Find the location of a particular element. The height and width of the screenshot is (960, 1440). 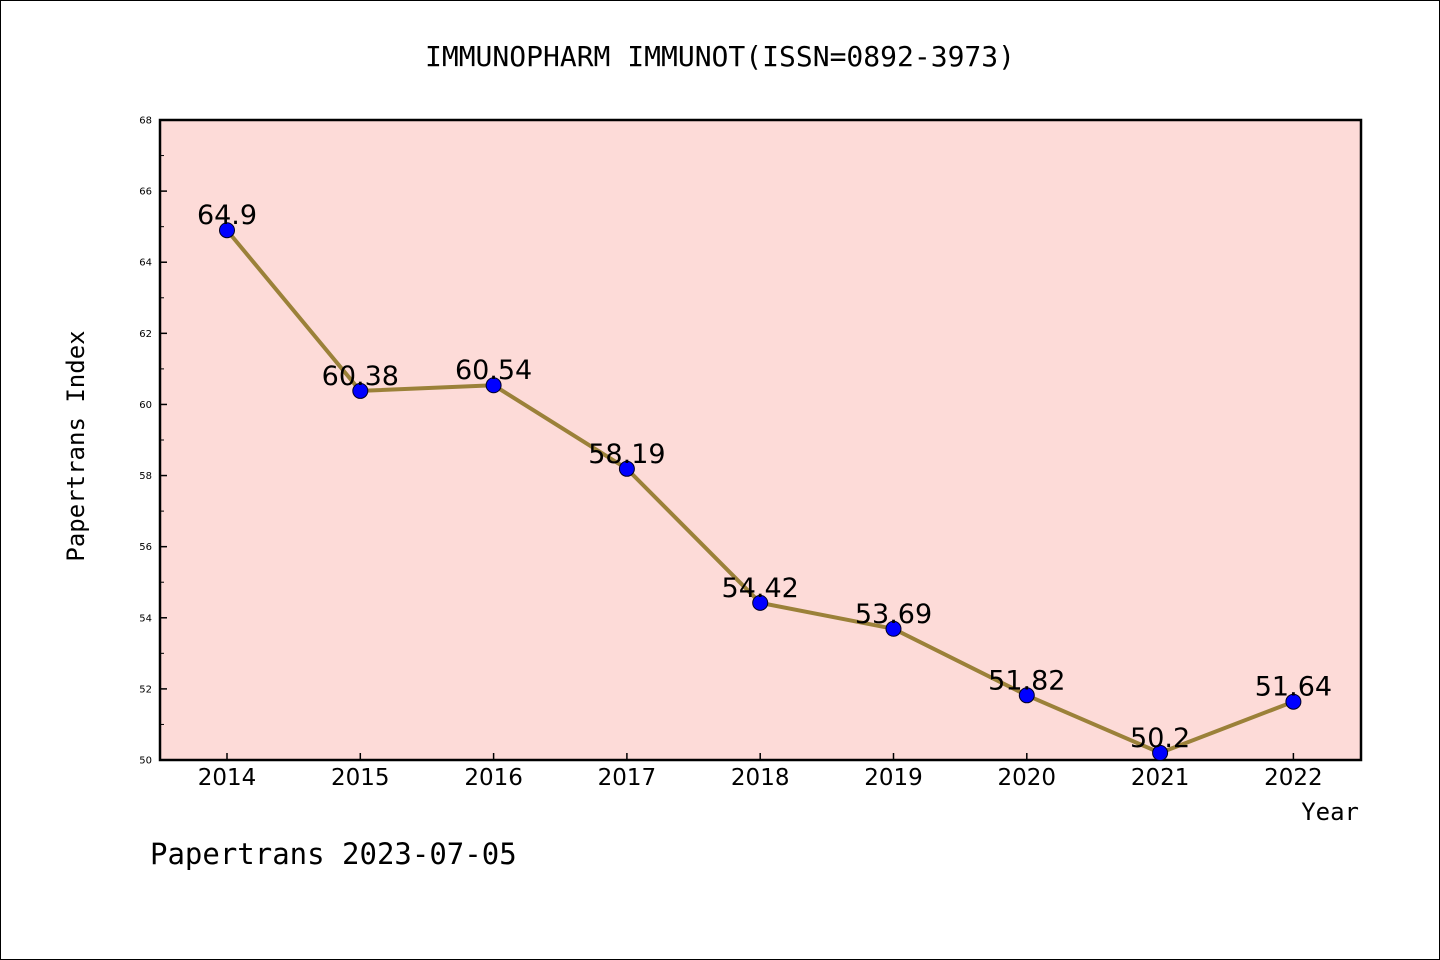

y-tick-label: 64 is located at coordinates (145, 263).